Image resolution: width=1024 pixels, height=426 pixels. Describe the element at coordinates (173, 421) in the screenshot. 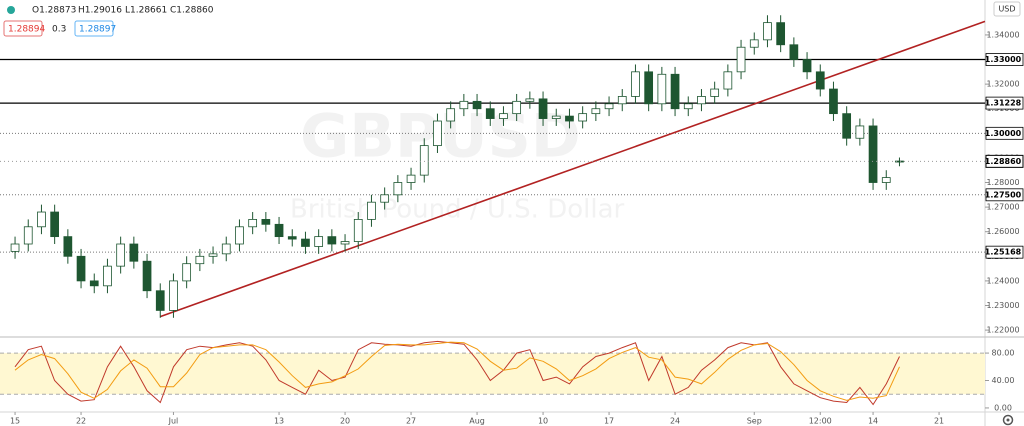

I see `x-tick-label: Jul` at that location.